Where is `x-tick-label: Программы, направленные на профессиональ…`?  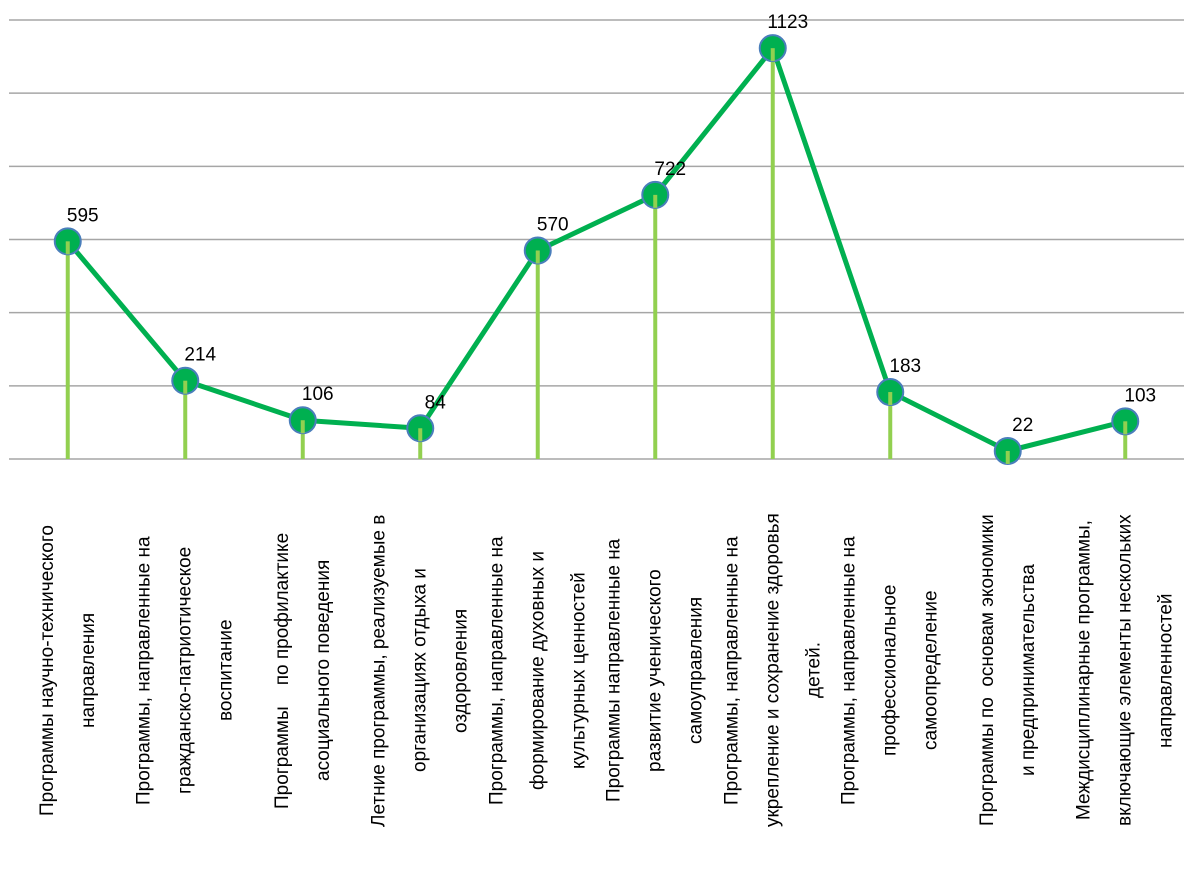
x-tick-label: Программы, направленные на профессиональ… is located at coordinates (890, 670).